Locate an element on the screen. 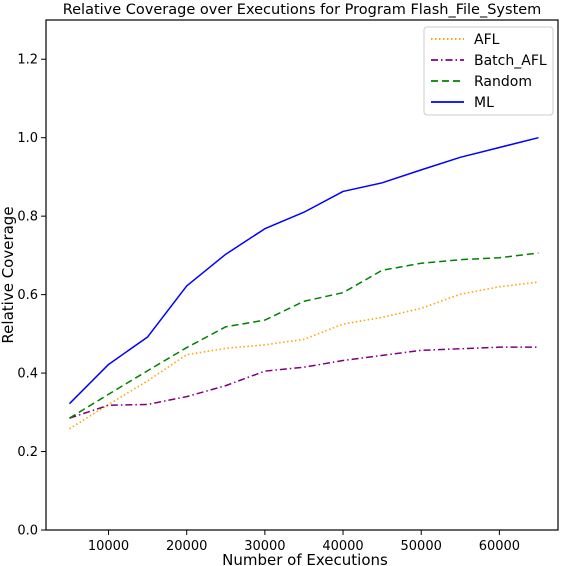  legend-box is located at coordinates (488, 71).